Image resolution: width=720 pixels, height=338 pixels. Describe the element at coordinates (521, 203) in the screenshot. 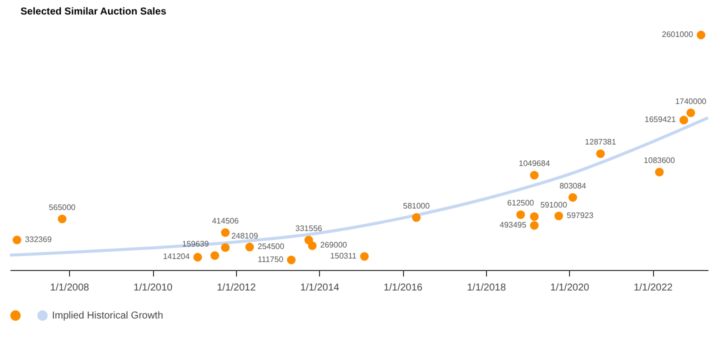

I see `data-label: 612500` at that location.